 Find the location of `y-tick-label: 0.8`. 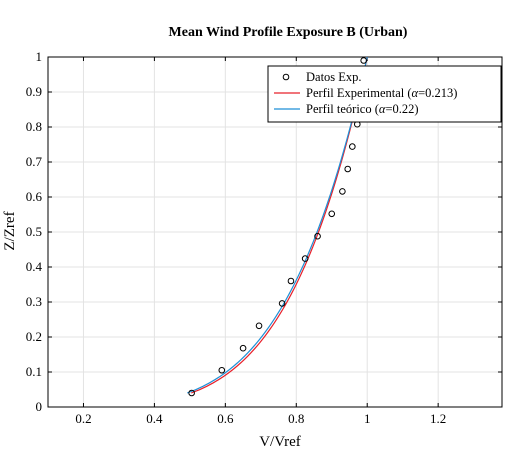

y-tick-label: 0.8 is located at coordinates (34, 126).